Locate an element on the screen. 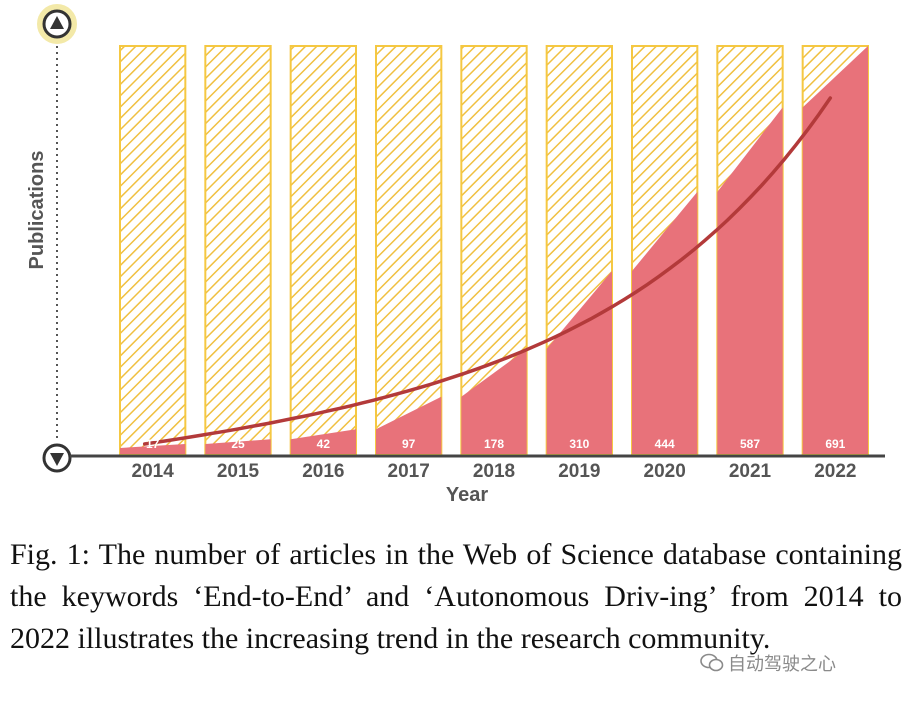 This screenshot has width=910, height=704. bar-2016 is located at coordinates (323, 441).